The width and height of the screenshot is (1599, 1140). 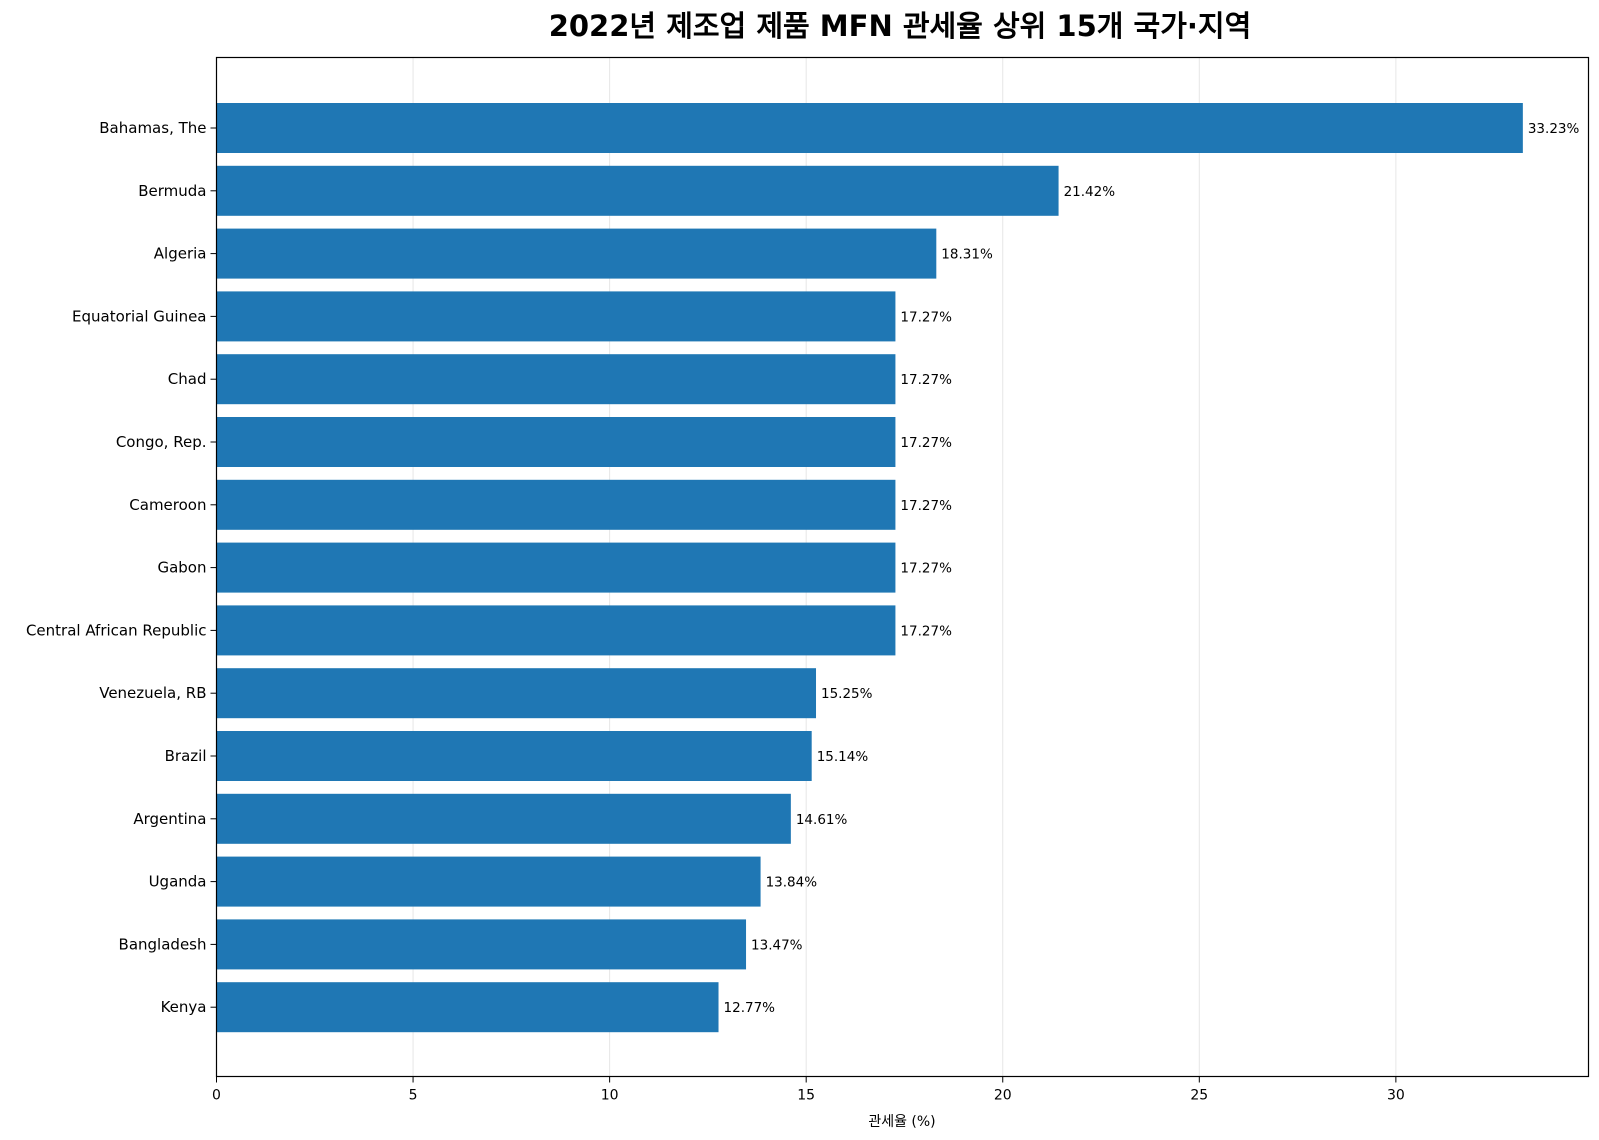 What do you see at coordinates (139, 316) in the screenshot?
I see `y-tick-label: Equatorial Guinea` at bounding box center [139, 316].